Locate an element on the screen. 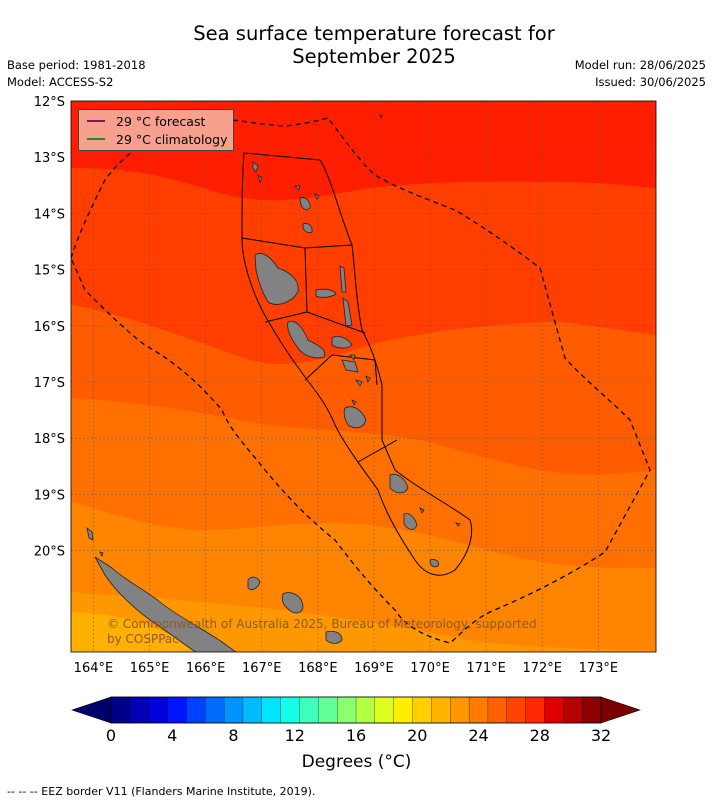  lon-tick-label: 167°E is located at coordinates (262, 668).